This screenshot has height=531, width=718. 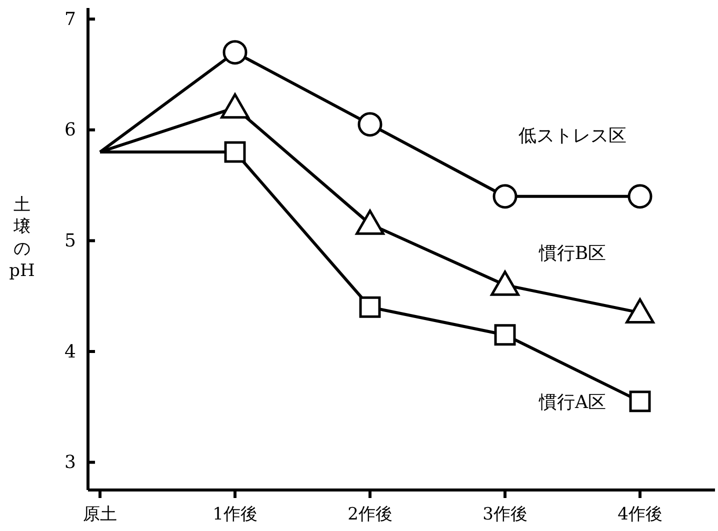 What do you see at coordinates (70, 19) in the screenshot?
I see `y-tick-label: 7` at bounding box center [70, 19].